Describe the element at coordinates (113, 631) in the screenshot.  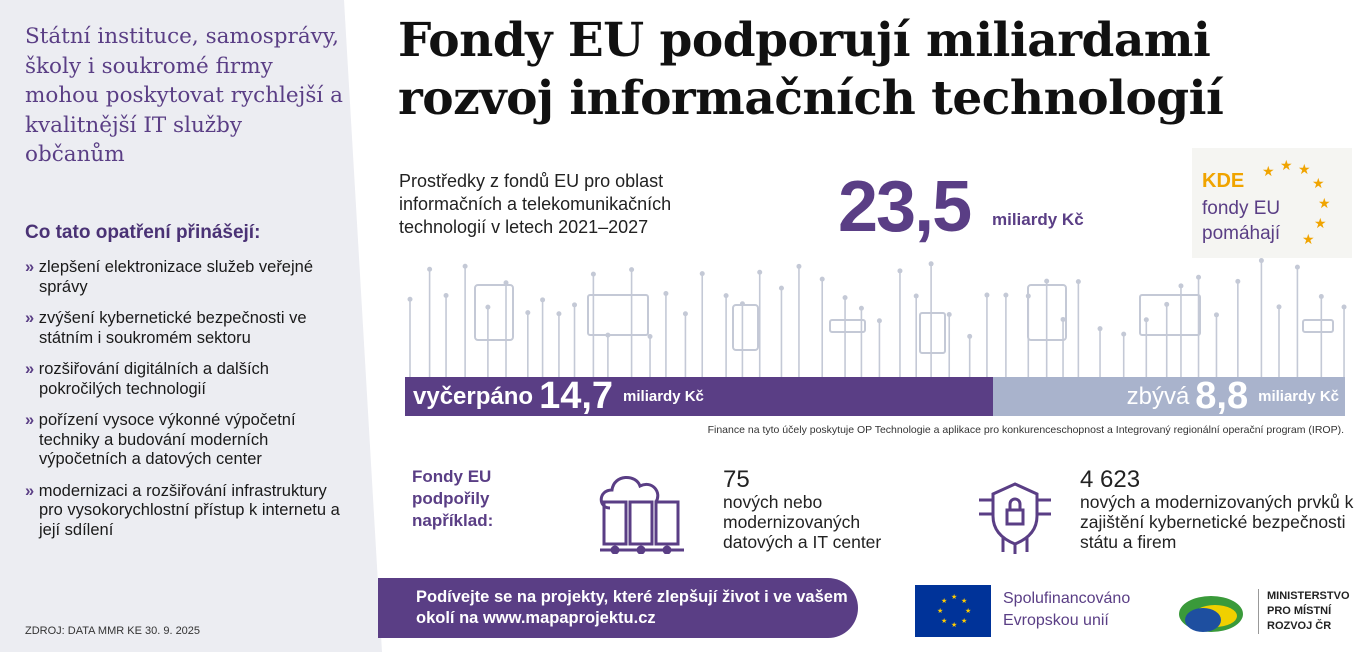
I see `source-note: ZDROJ: DATA MMR KE 30. 9. 2025` at that location.